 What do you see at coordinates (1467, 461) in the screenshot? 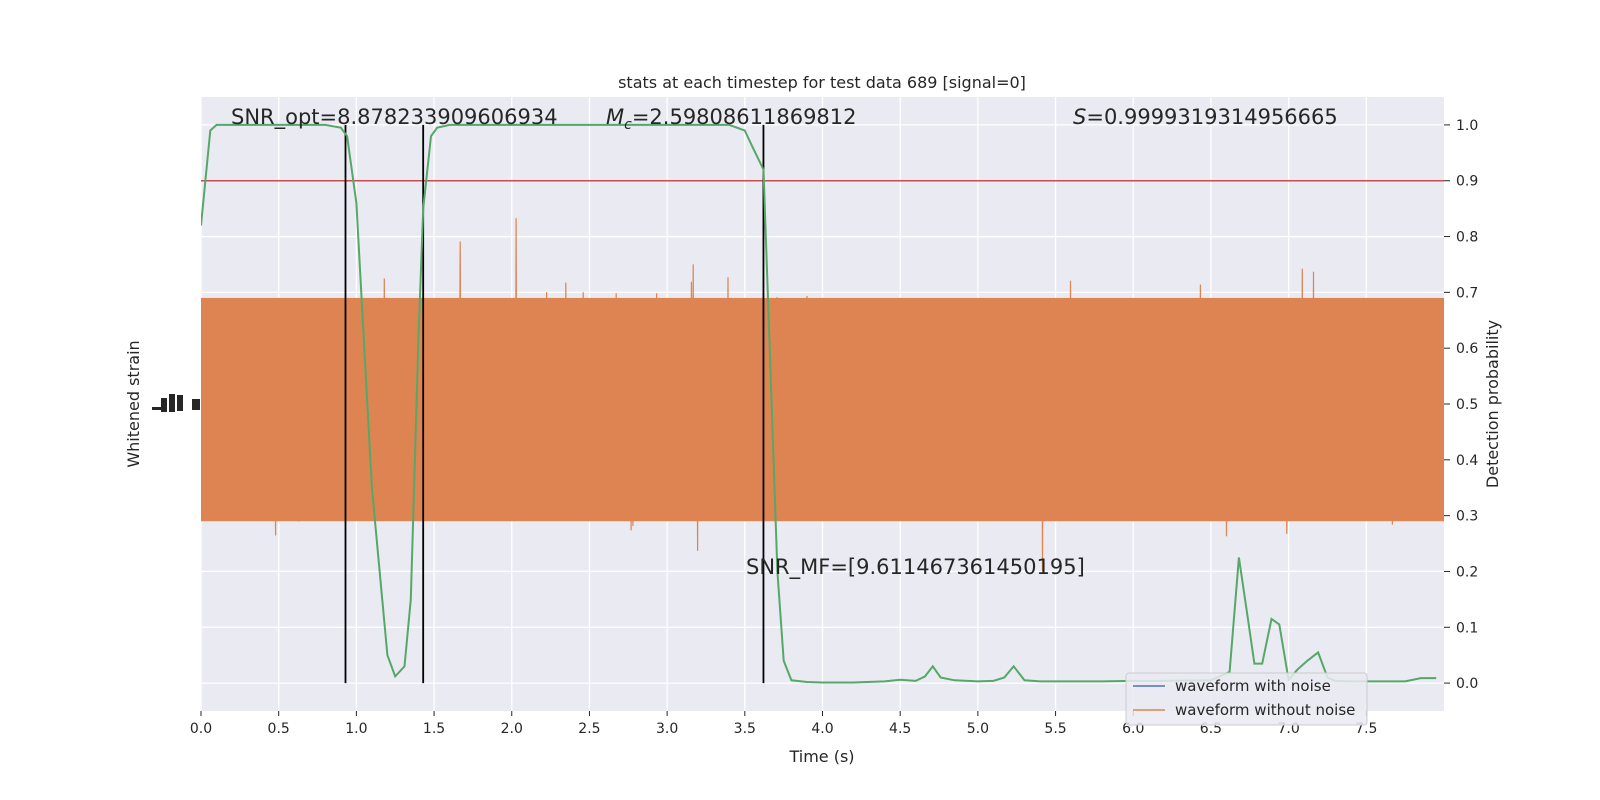
I see `y-tick-label: 0.4` at bounding box center [1467, 461].